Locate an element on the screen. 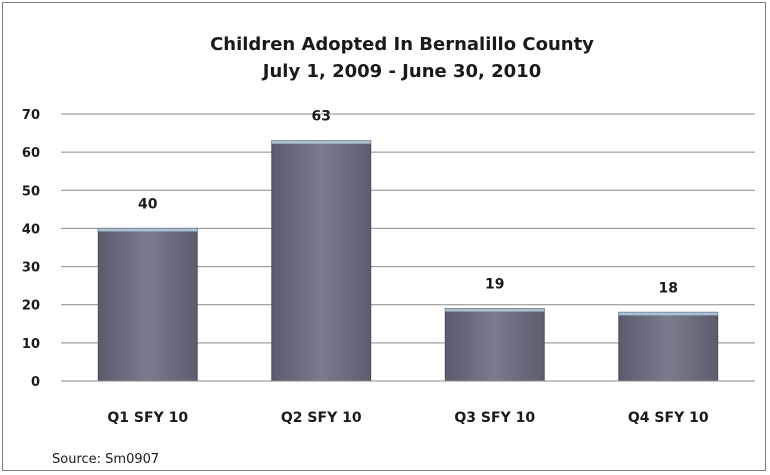 This screenshot has height=475, width=770. y-axis-ticks: 0 10 20 30 40 50 60 70 is located at coordinates (31, 249).